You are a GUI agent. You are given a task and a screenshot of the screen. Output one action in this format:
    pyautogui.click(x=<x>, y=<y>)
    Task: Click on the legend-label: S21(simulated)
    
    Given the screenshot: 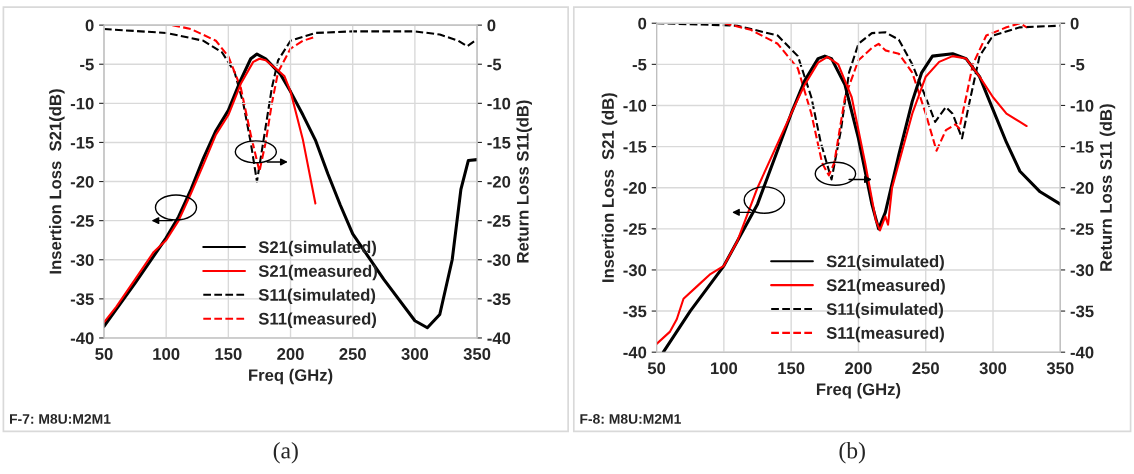 What is the action you would take?
    pyautogui.click(x=885, y=263)
    